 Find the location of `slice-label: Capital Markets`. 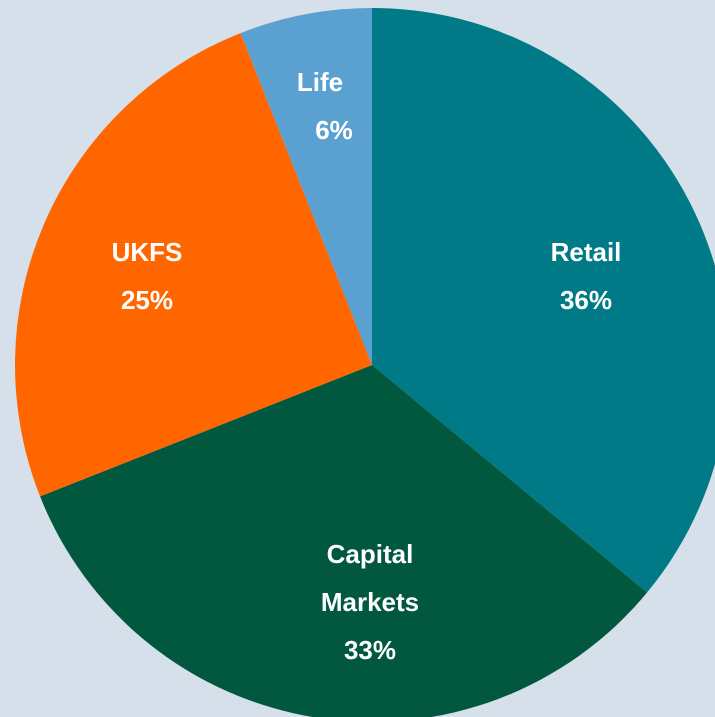

slice-label: Capital Markets is located at coordinates (370, 578).